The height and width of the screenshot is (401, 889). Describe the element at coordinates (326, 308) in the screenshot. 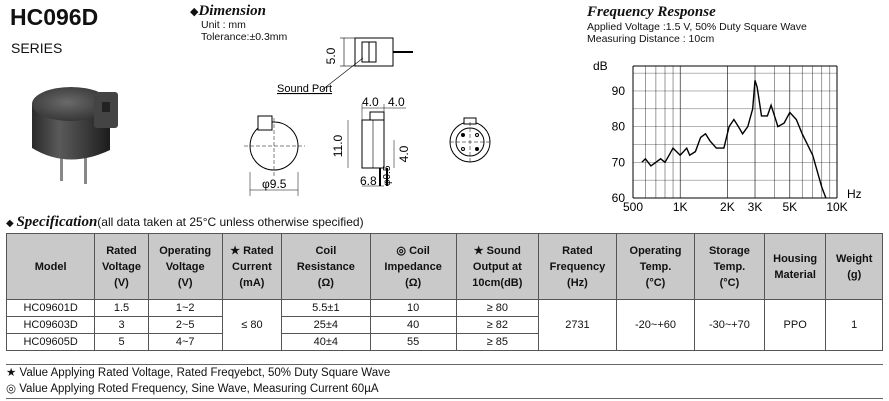

I see `table-cell: 5.5±1` at that location.